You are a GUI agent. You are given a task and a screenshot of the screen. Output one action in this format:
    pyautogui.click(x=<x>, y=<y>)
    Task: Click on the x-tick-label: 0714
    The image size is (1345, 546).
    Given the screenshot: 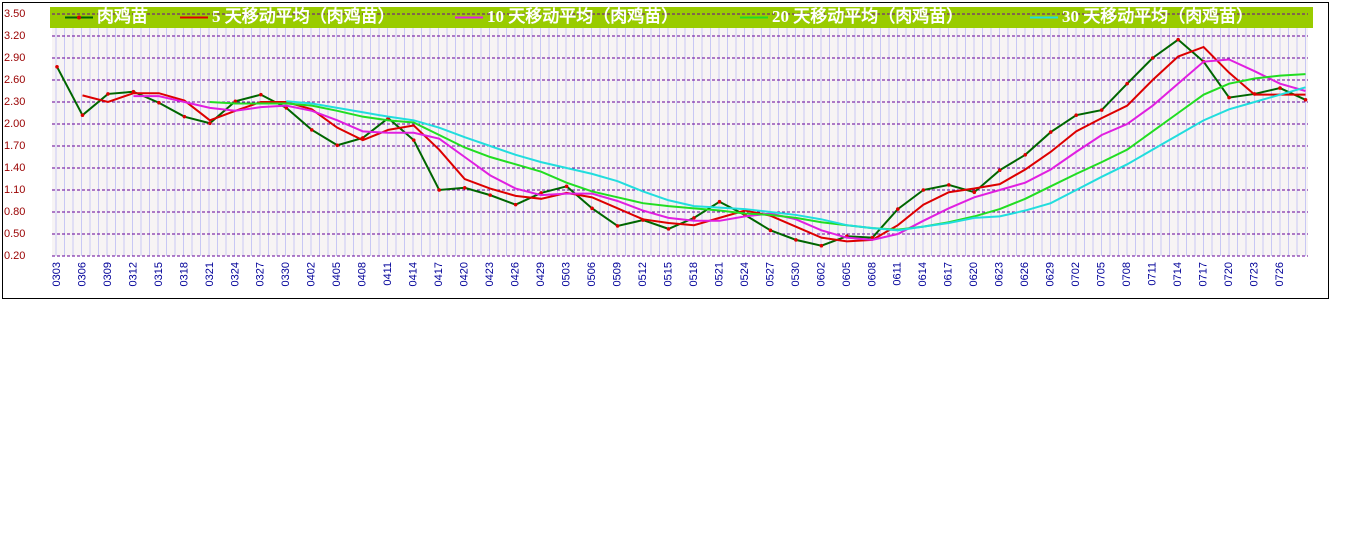 What is the action you would take?
    pyautogui.click(x=1178, y=274)
    